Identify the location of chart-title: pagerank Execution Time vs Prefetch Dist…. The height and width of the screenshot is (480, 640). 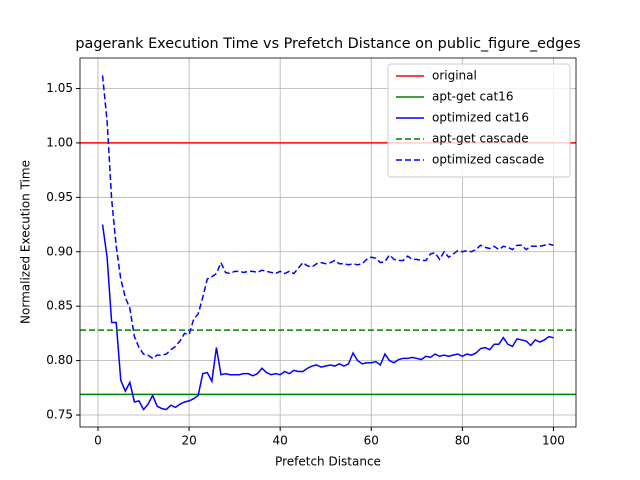
(327, 44).